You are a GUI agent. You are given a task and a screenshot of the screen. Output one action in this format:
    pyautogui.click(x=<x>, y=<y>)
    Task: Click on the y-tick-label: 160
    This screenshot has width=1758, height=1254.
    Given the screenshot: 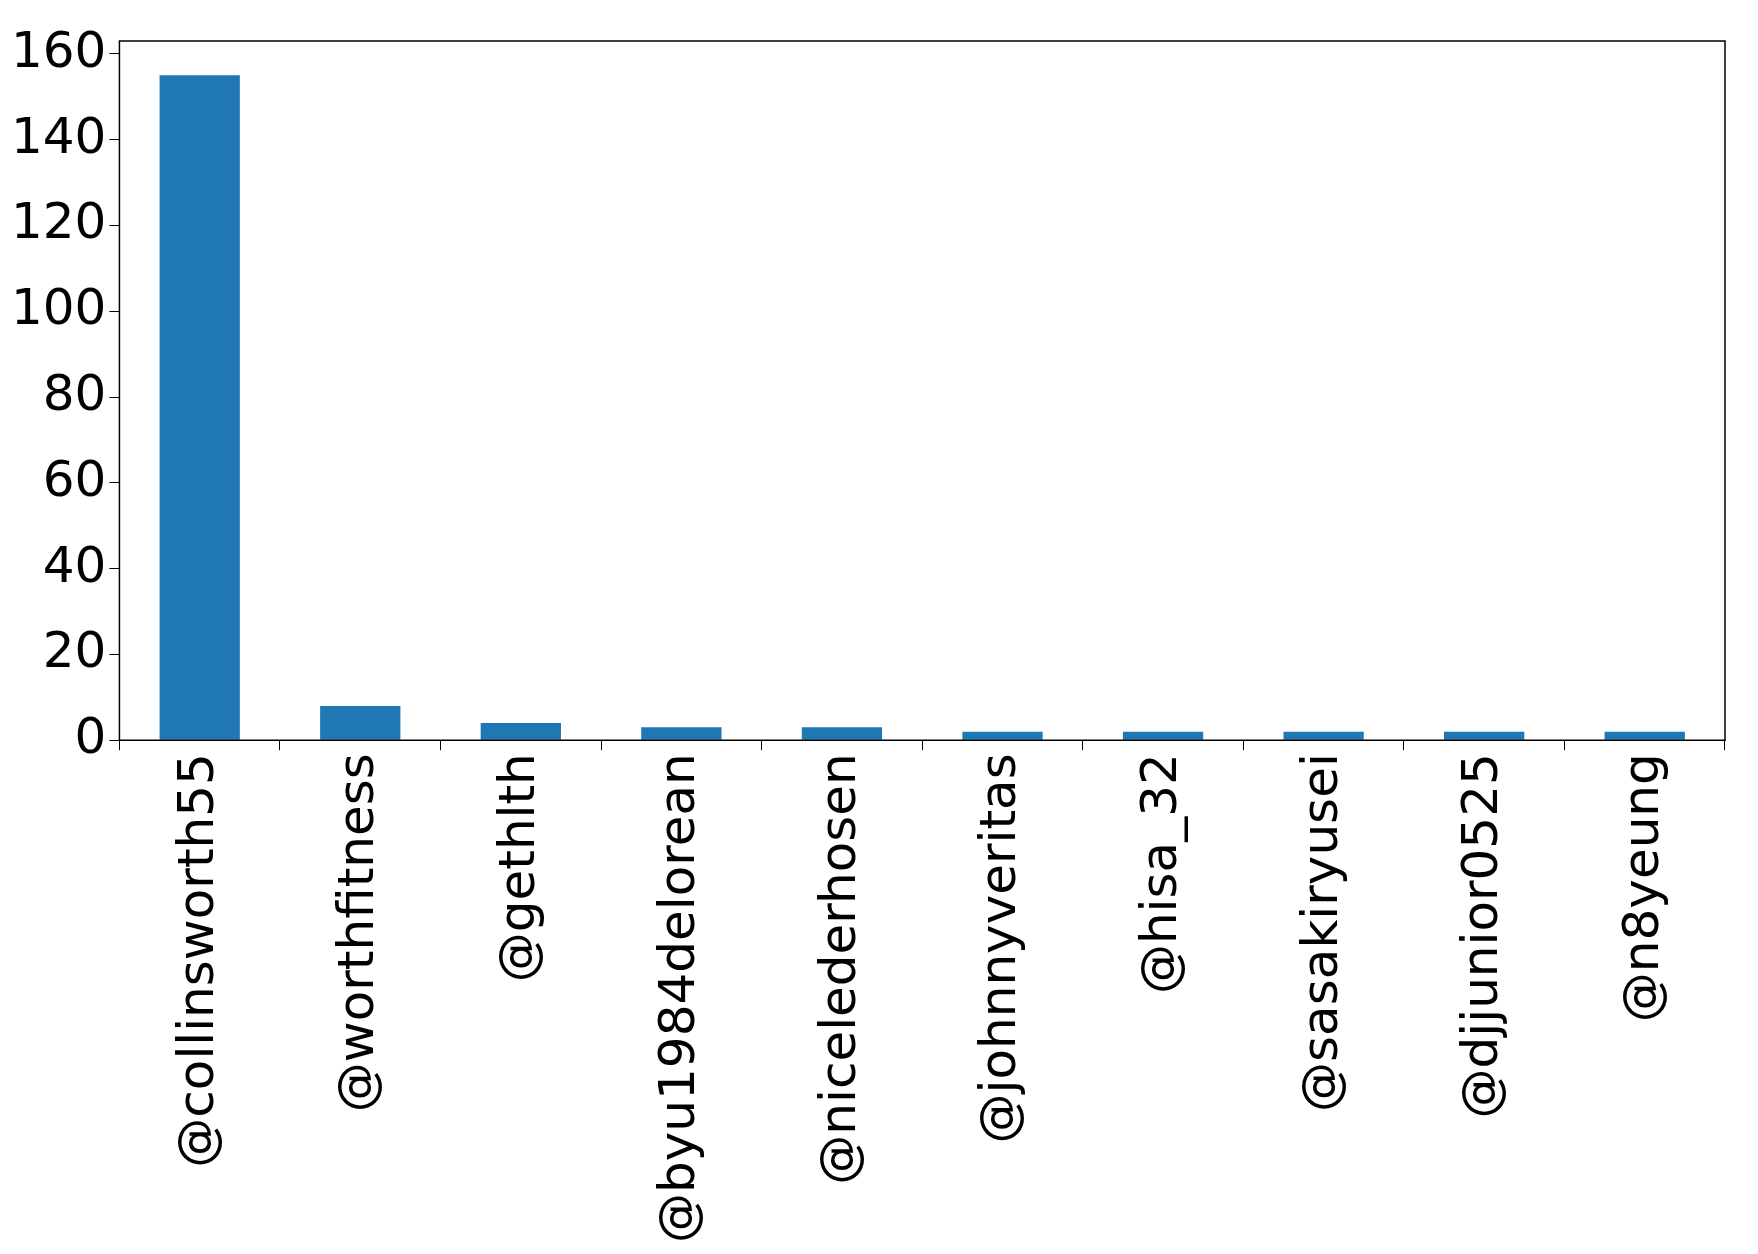 What is the action you would take?
    pyautogui.click(x=59, y=49)
    